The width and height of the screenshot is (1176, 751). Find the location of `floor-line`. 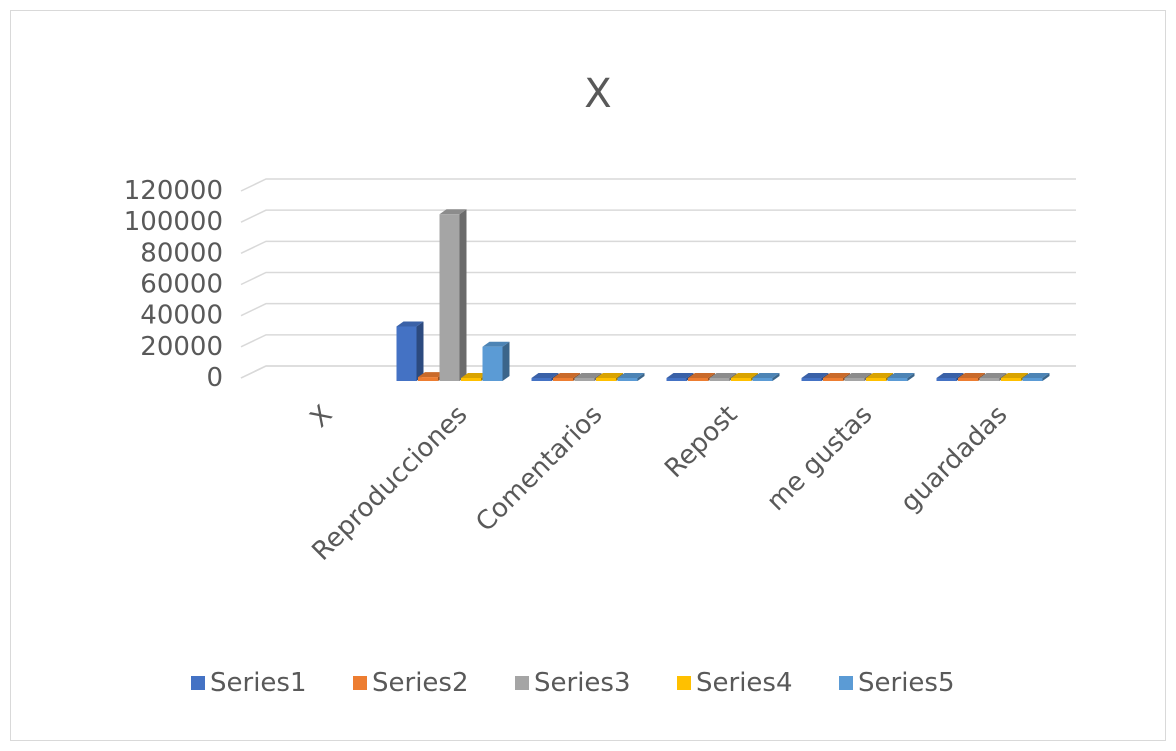

floor-line is located at coordinates (658, 372).